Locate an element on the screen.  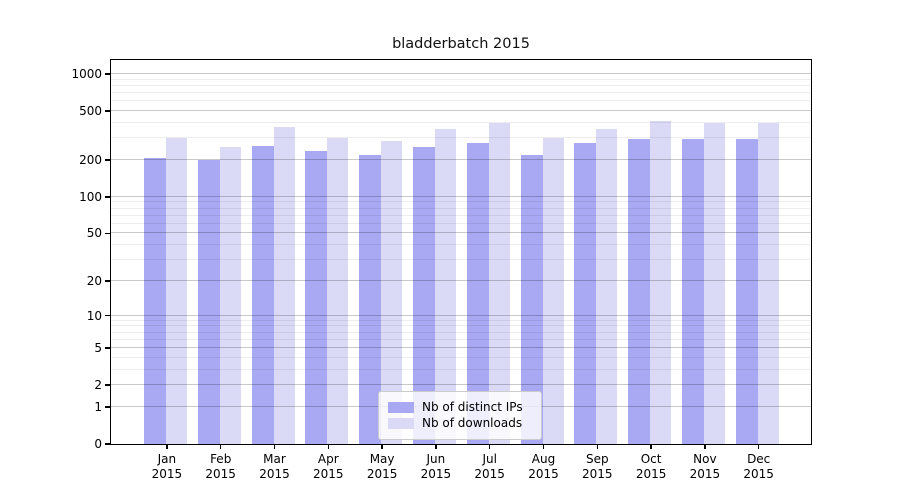
bar-nb-of-downloads-sep is located at coordinates (607, 286).